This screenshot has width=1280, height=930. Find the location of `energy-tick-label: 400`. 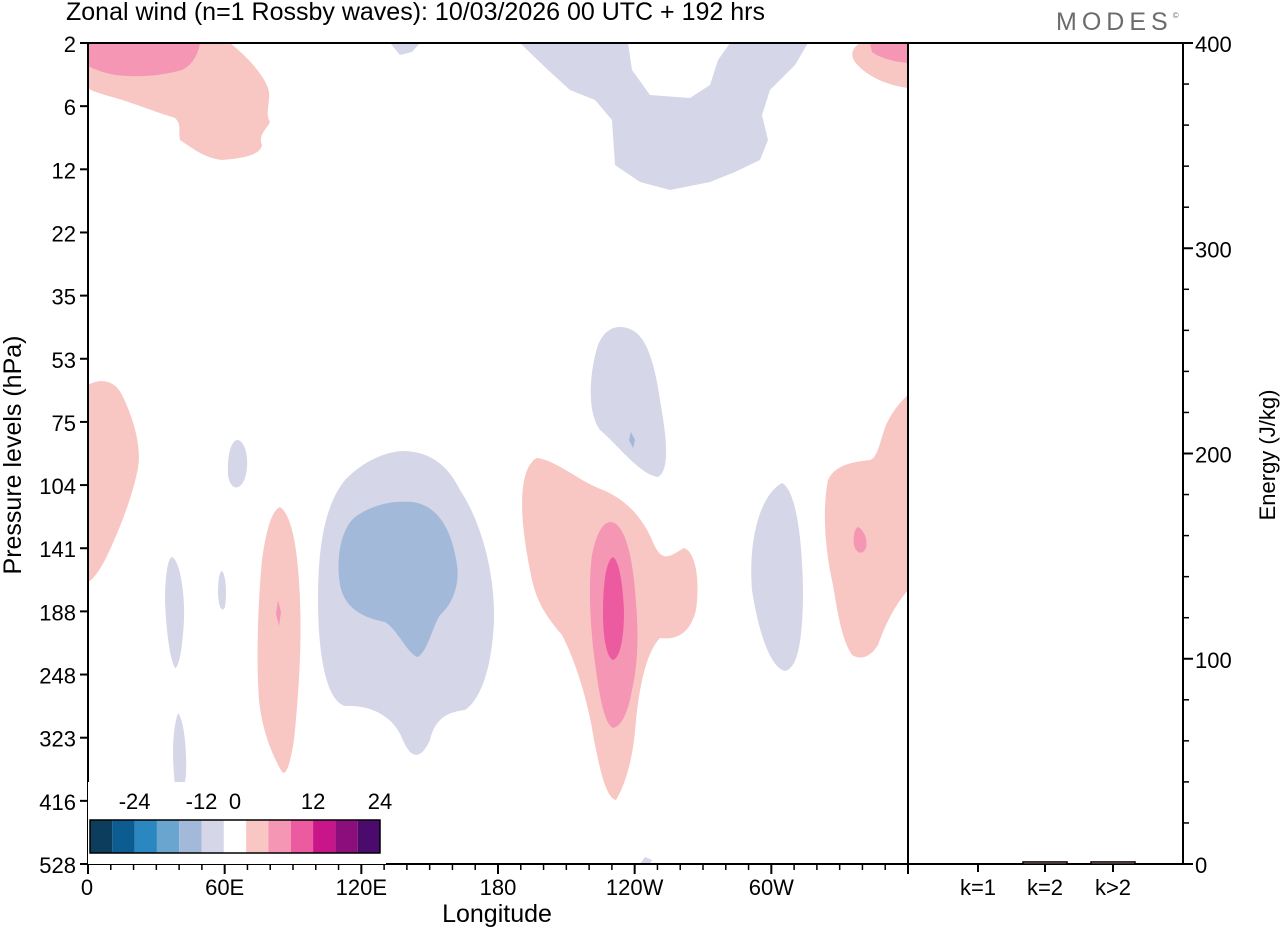

energy-tick-label: 400 is located at coordinates (1213, 44).